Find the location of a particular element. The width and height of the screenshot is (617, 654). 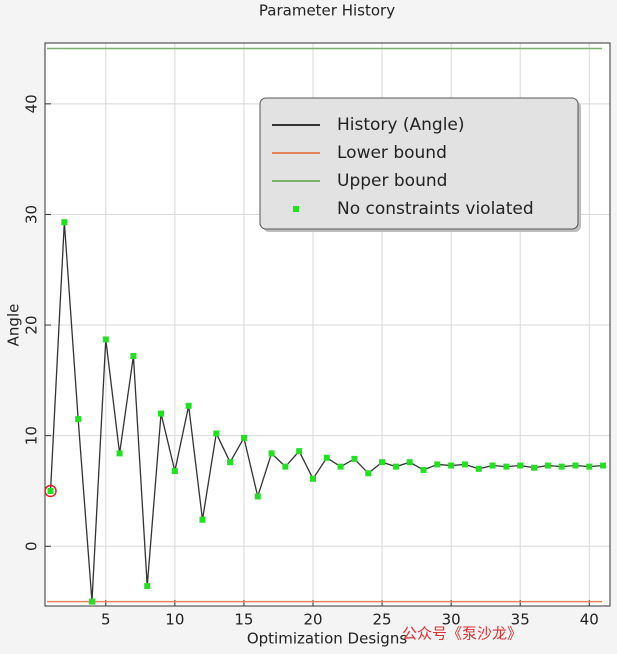

x-tick-label: 15 is located at coordinates (243, 620).